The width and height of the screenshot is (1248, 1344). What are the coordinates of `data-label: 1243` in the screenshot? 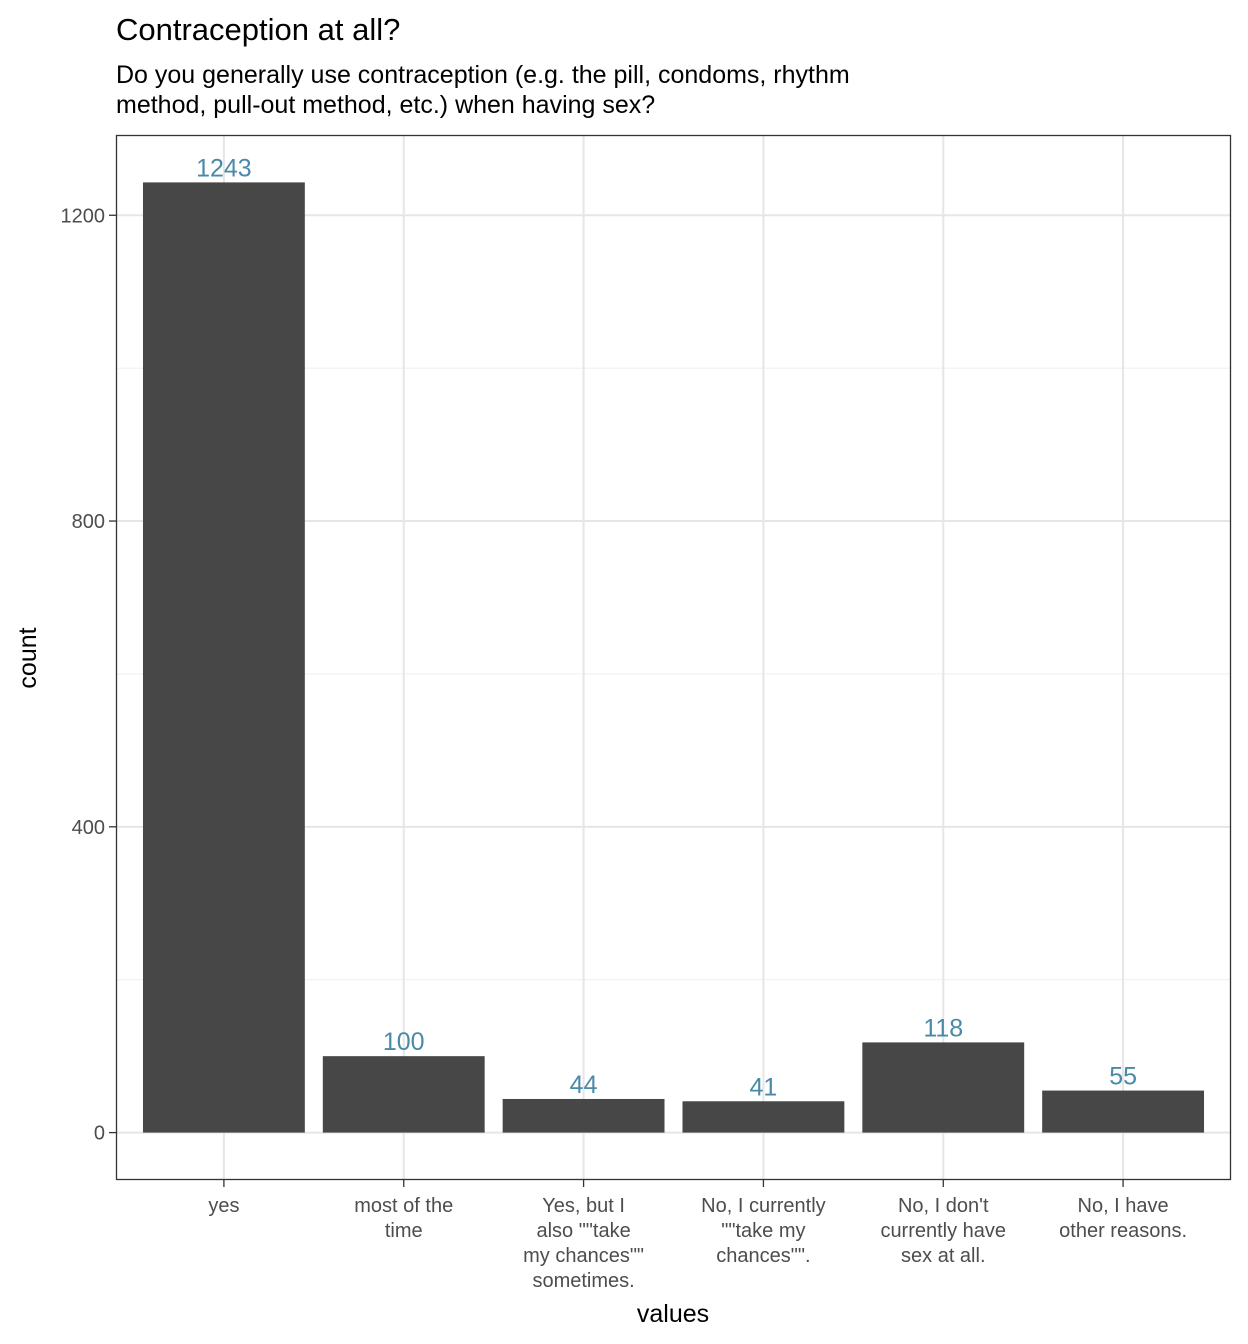 It's located at (224, 168).